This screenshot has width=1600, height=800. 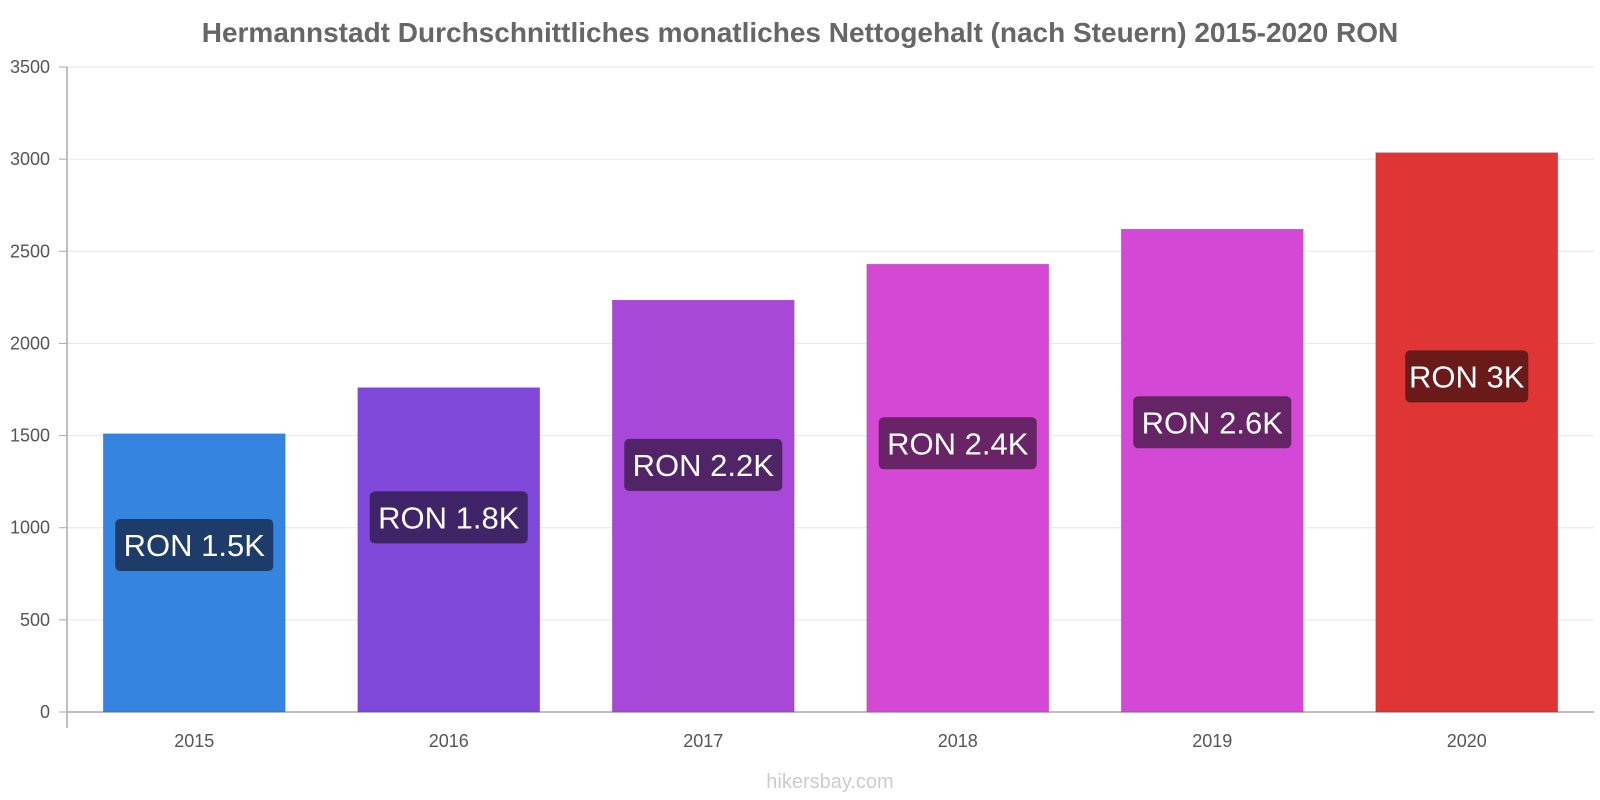 What do you see at coordinates (703, 506) in the screenshot?
I see `bar-2017` at bounding box center [703, 506].